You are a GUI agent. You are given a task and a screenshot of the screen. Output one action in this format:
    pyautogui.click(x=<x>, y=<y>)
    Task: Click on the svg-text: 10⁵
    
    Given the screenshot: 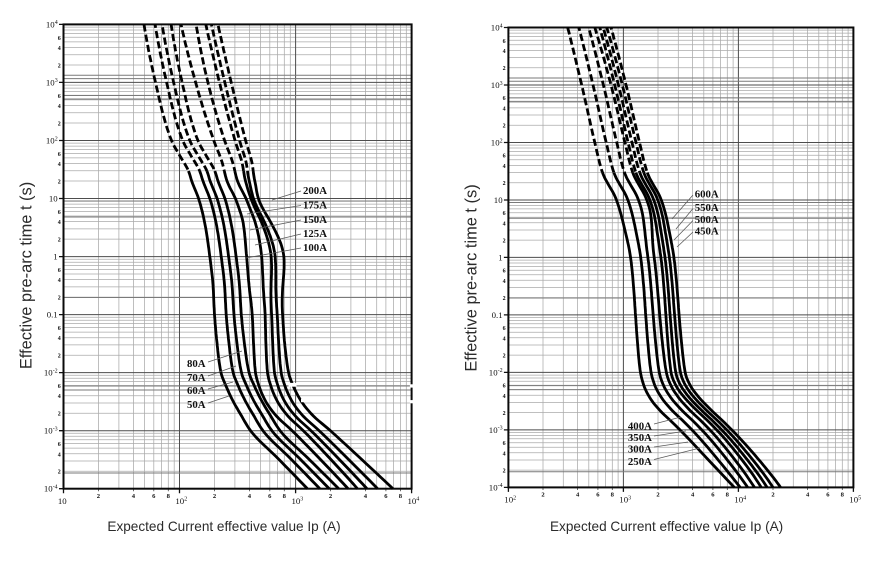 What is the action you would take?
    pyautogui.click(x=855, y=500)
    